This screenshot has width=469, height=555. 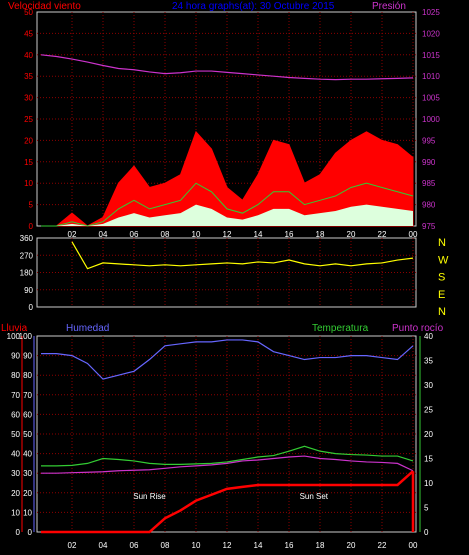 I want to click on rain-axis-tick-label: 50, so click(x=15, y=434).